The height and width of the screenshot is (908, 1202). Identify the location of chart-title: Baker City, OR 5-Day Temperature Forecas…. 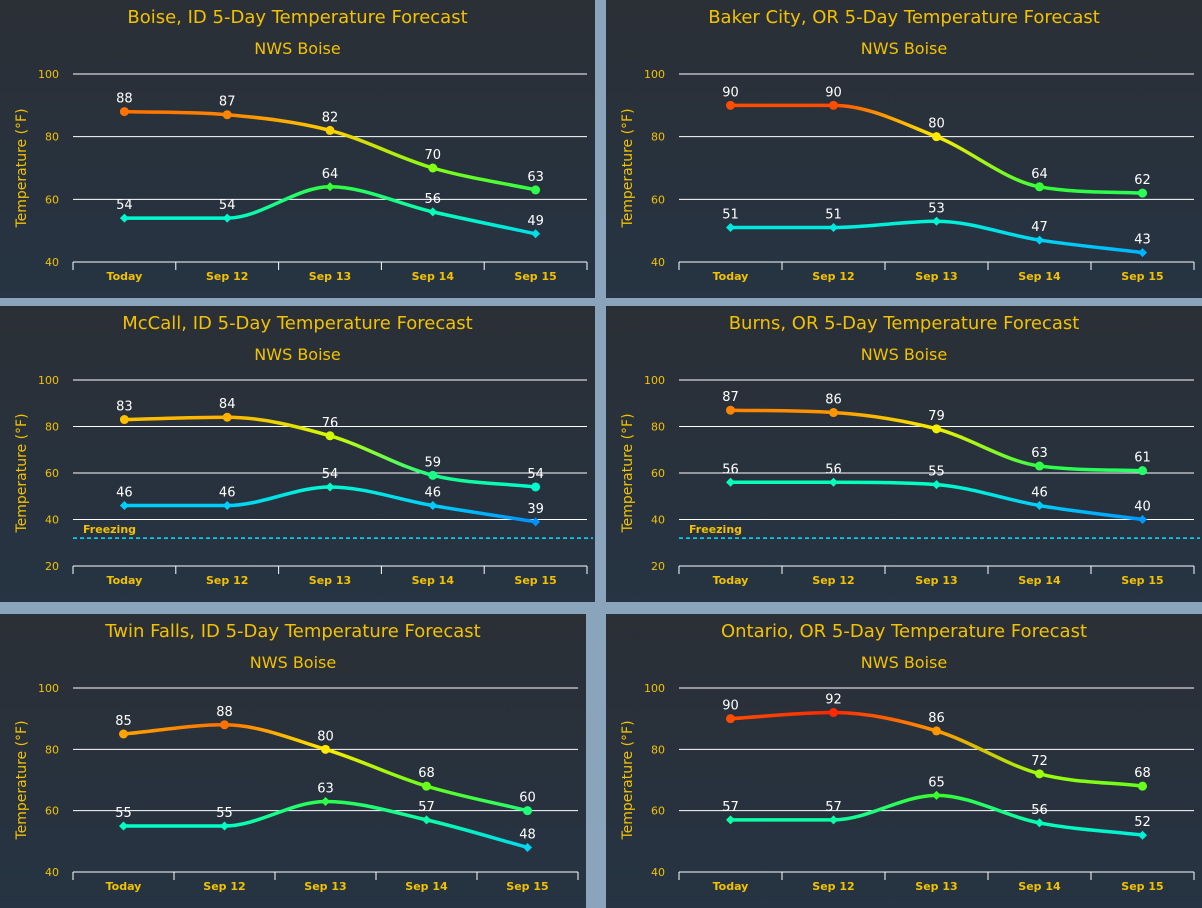
(904, 17).